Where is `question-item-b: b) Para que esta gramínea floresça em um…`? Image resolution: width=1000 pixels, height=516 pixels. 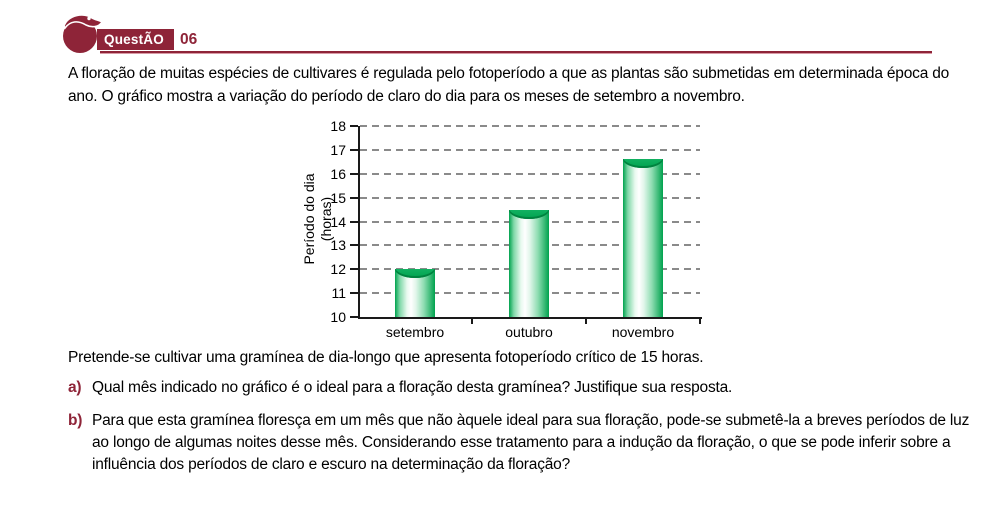 question-item-b: b) Para que esta gramínea floresça em um… is located at coordinates (520, 443).